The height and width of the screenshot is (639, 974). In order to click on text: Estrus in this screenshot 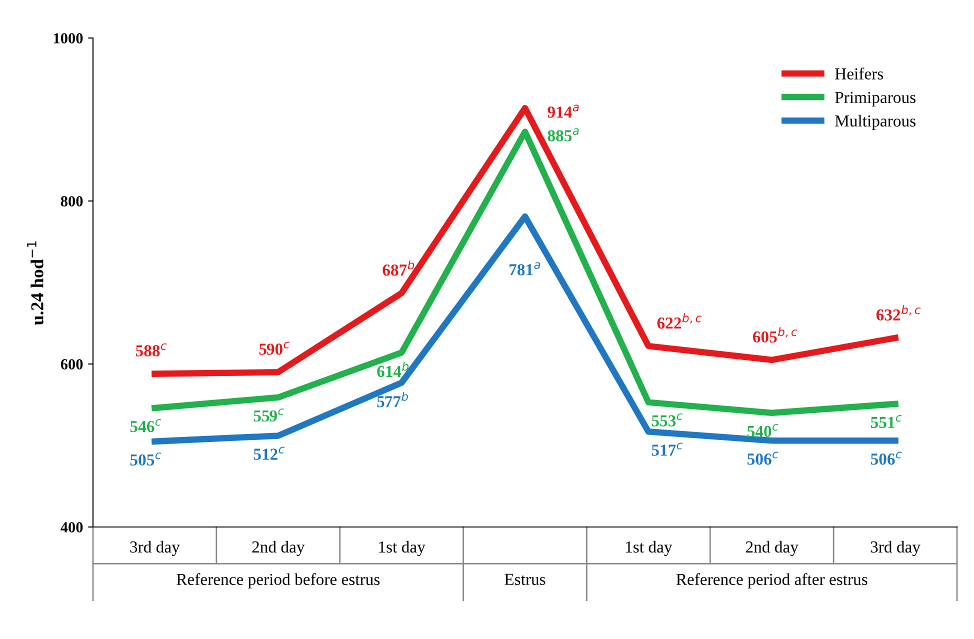, I will do `click(525, 579)`.